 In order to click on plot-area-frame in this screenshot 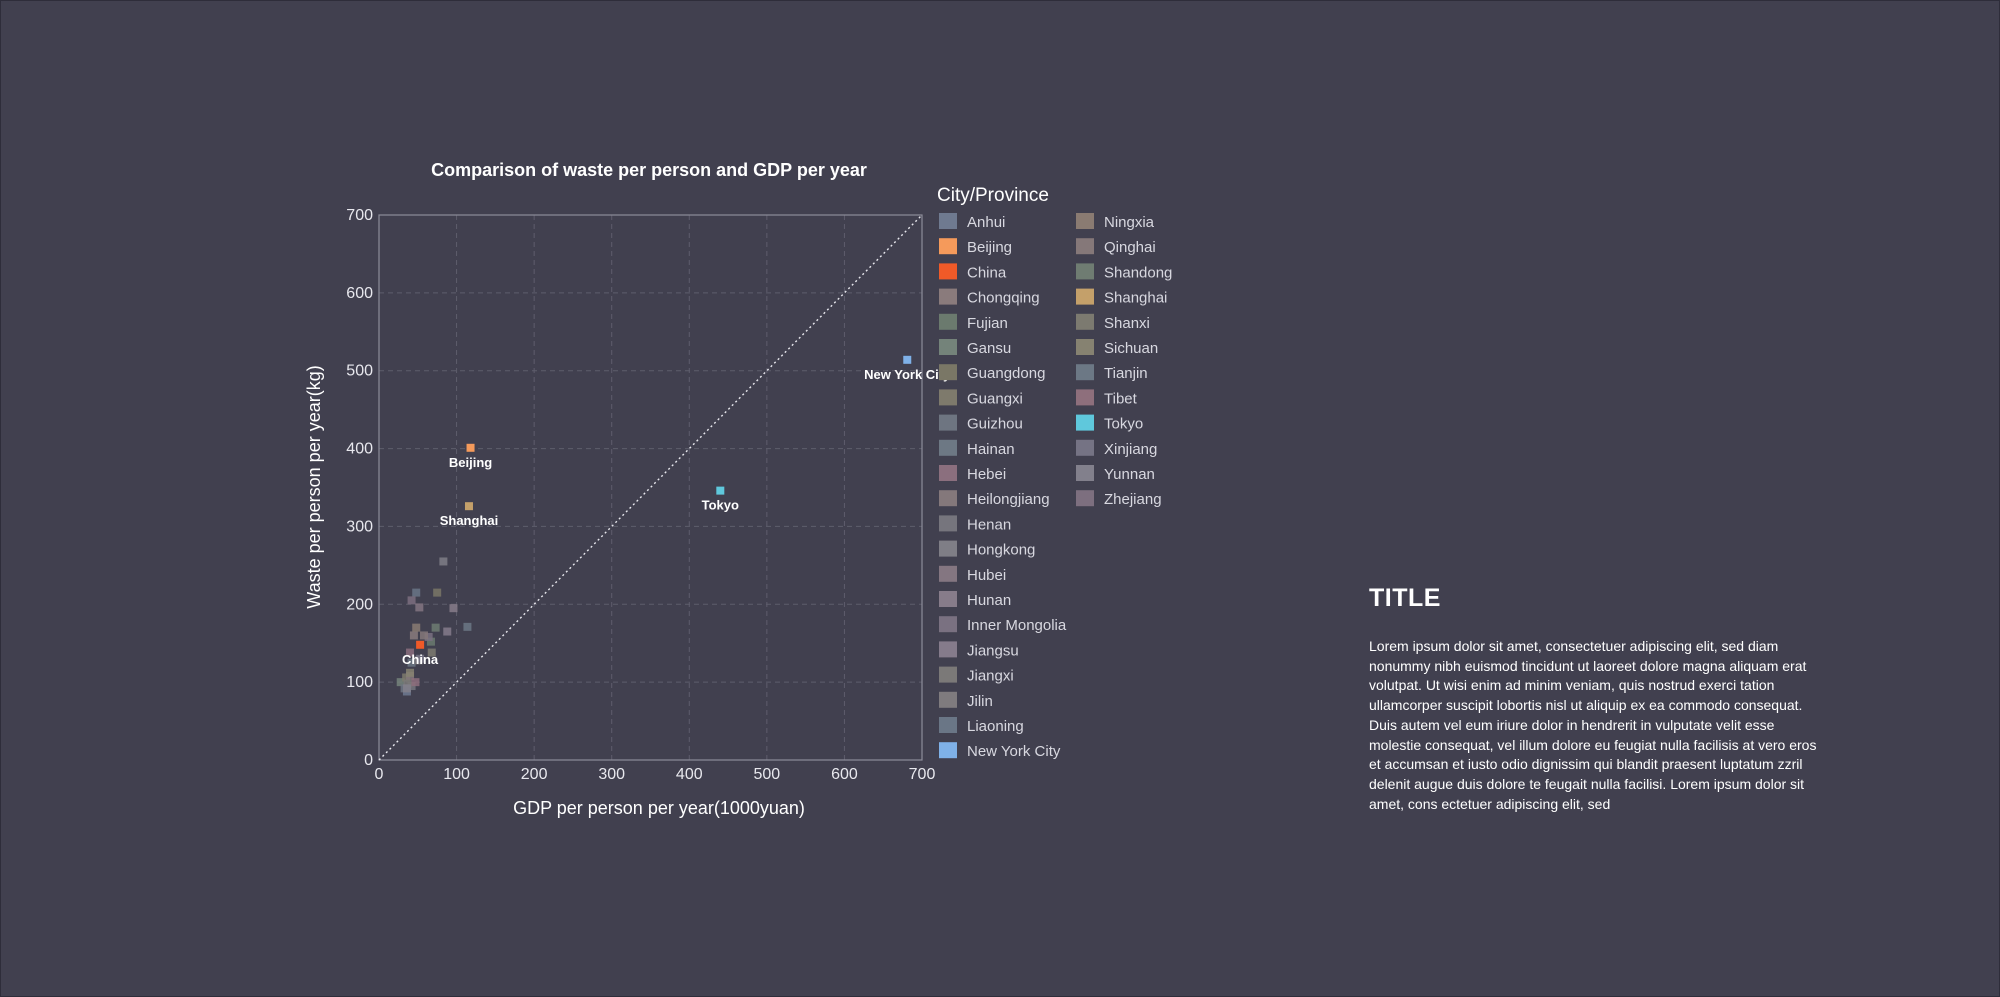, I will do `click(650, 487)`.